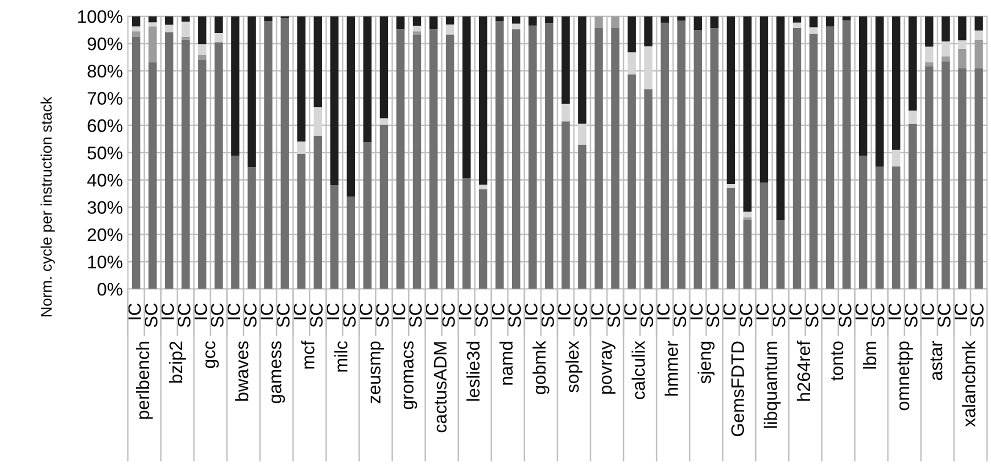 This screenshot has height=466, width=991. I want to click on y-tick-label: 30%, so click(105, 207).